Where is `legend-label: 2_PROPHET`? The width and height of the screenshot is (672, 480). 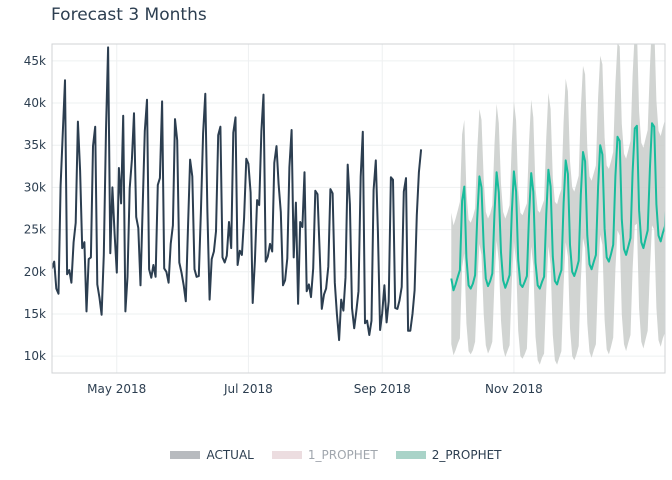
legend-label: 2_PROPHET is located at coordinates (466, 455).